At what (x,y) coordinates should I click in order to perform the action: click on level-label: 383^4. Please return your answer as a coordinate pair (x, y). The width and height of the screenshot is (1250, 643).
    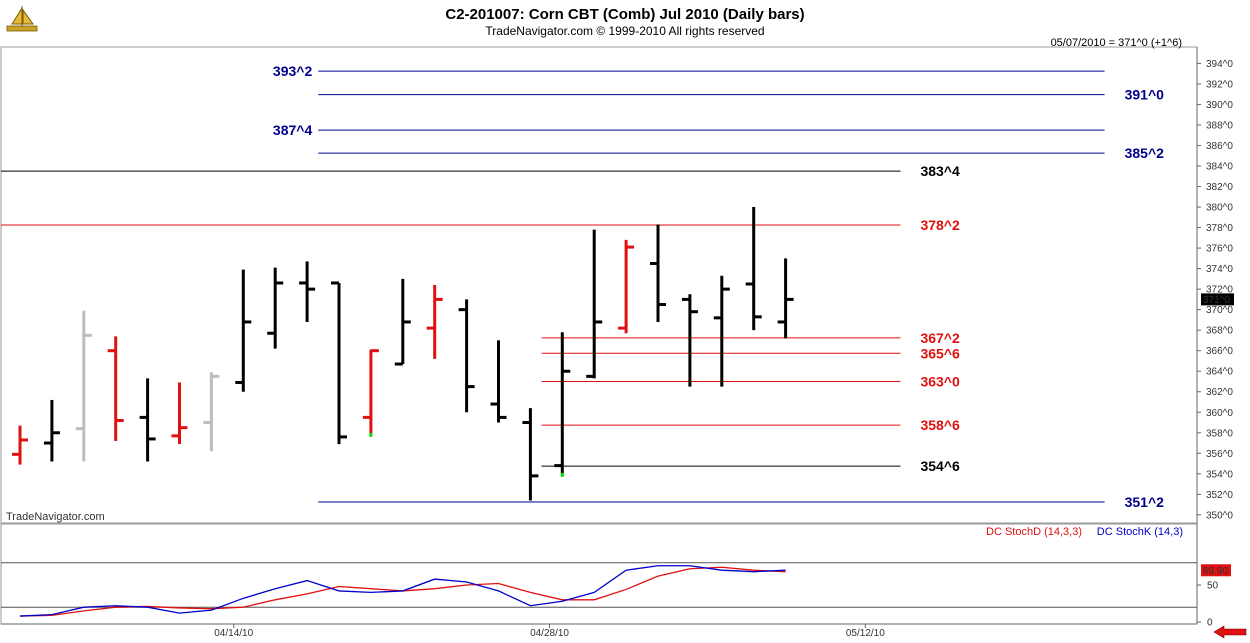
    Looking at the image, I should click on (940, 171).